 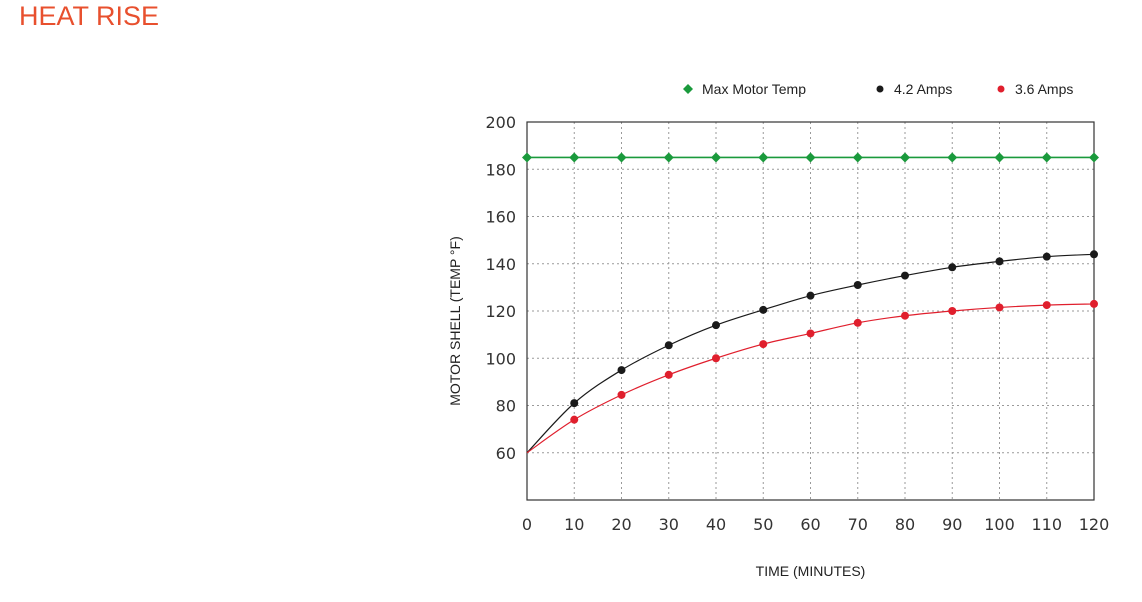 What do you see at coordinates (500, 264) in the screenshot?
I see `y-tick-label: 140` at bounding box center [500, 264].